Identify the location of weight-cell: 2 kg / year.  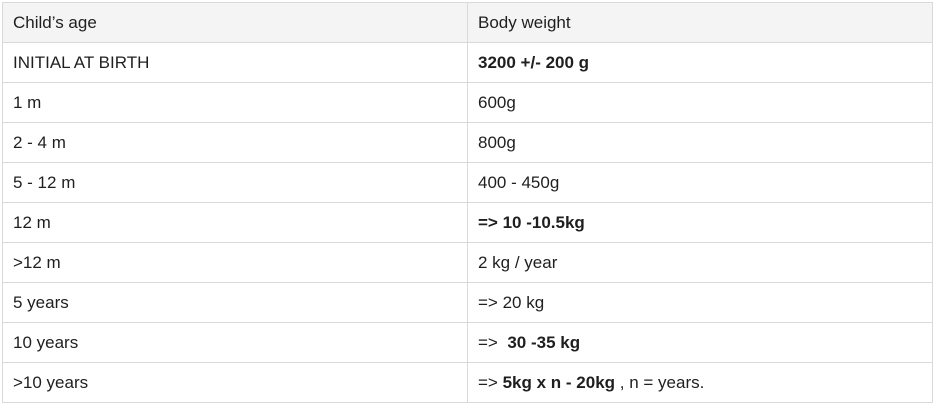
(700, 262).